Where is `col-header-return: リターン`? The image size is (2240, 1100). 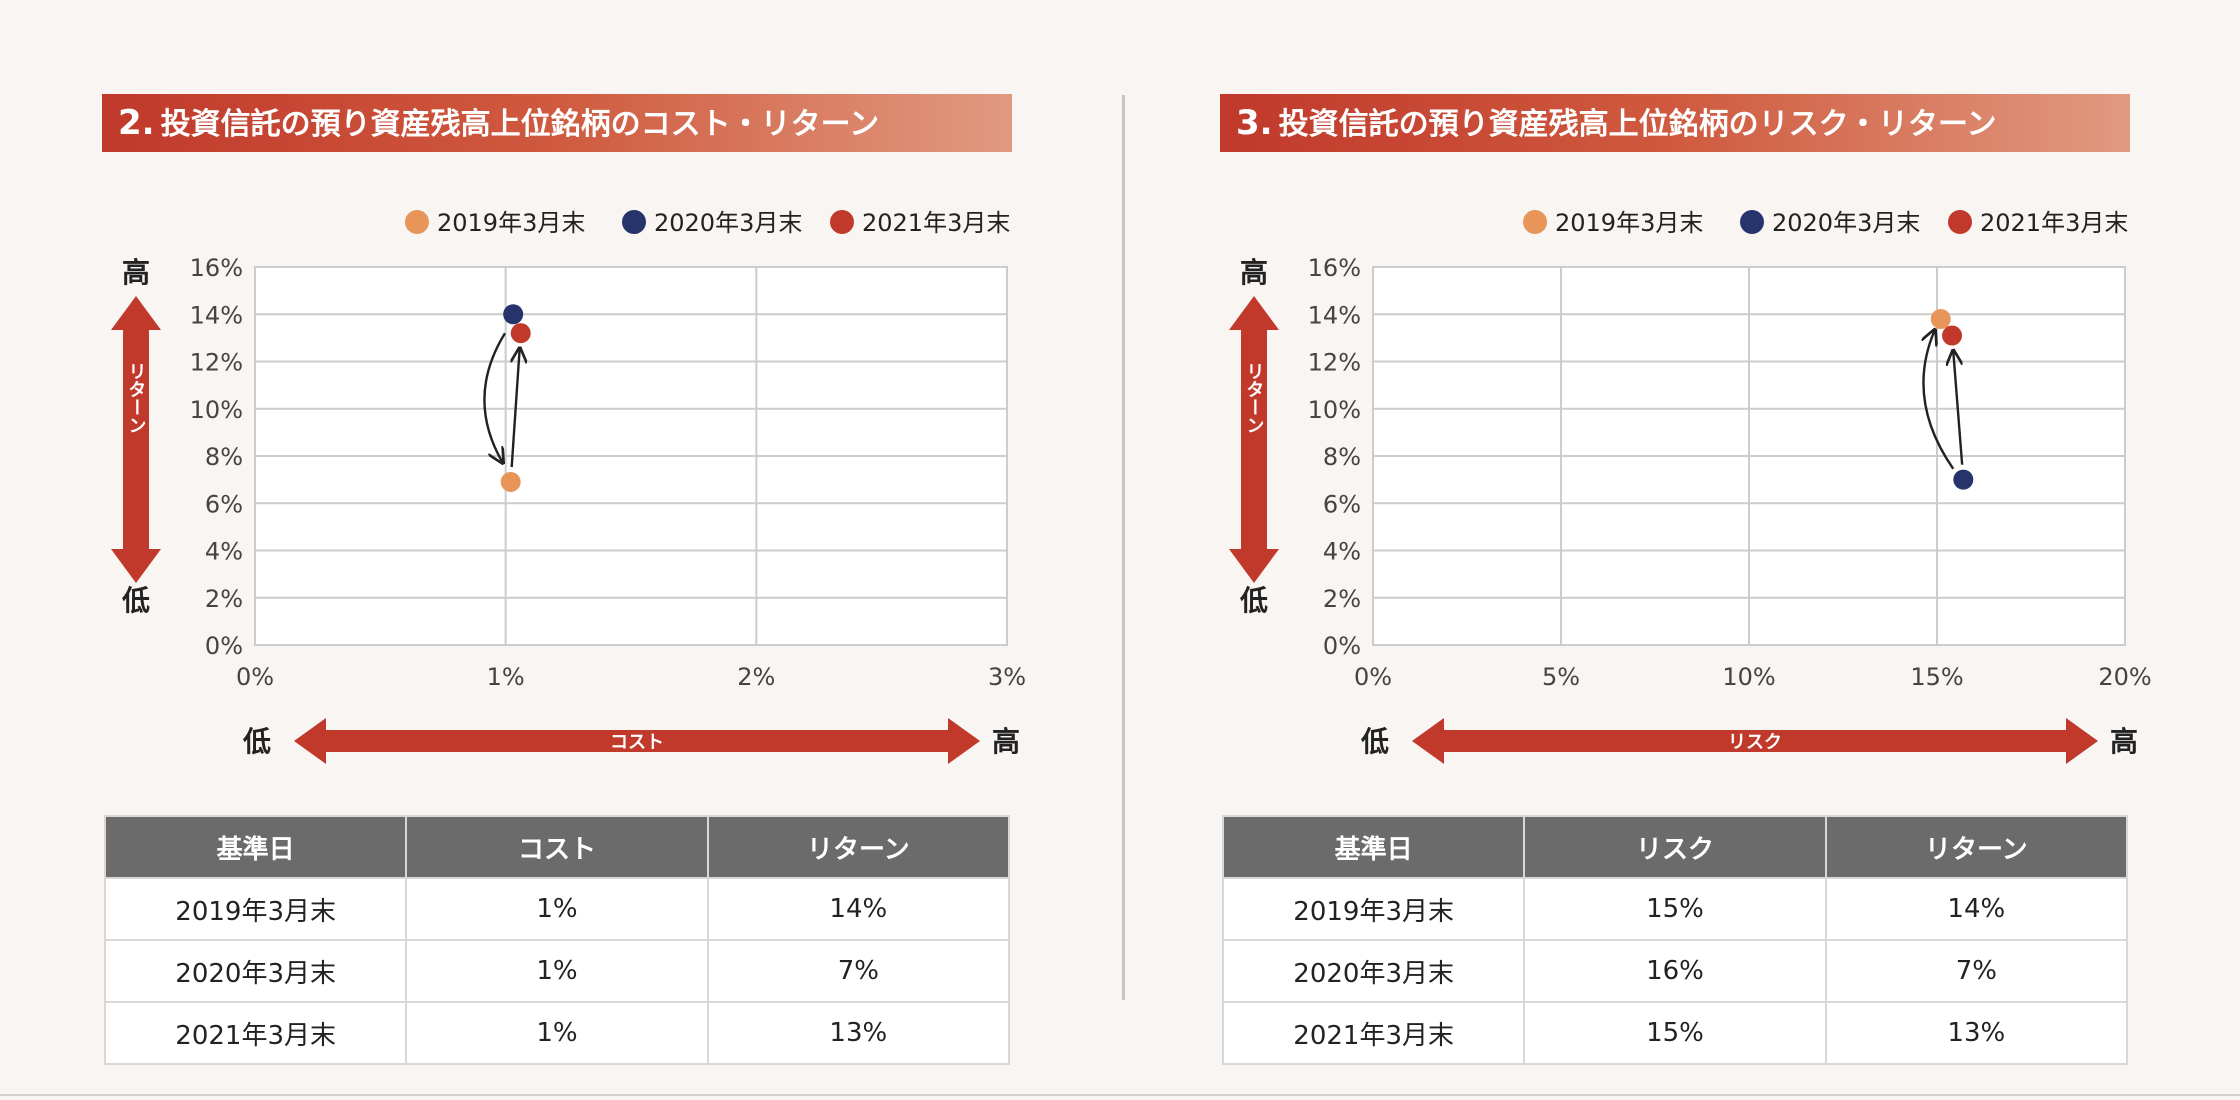 col-header-return: リターン is located at coordinates (1976, 847).